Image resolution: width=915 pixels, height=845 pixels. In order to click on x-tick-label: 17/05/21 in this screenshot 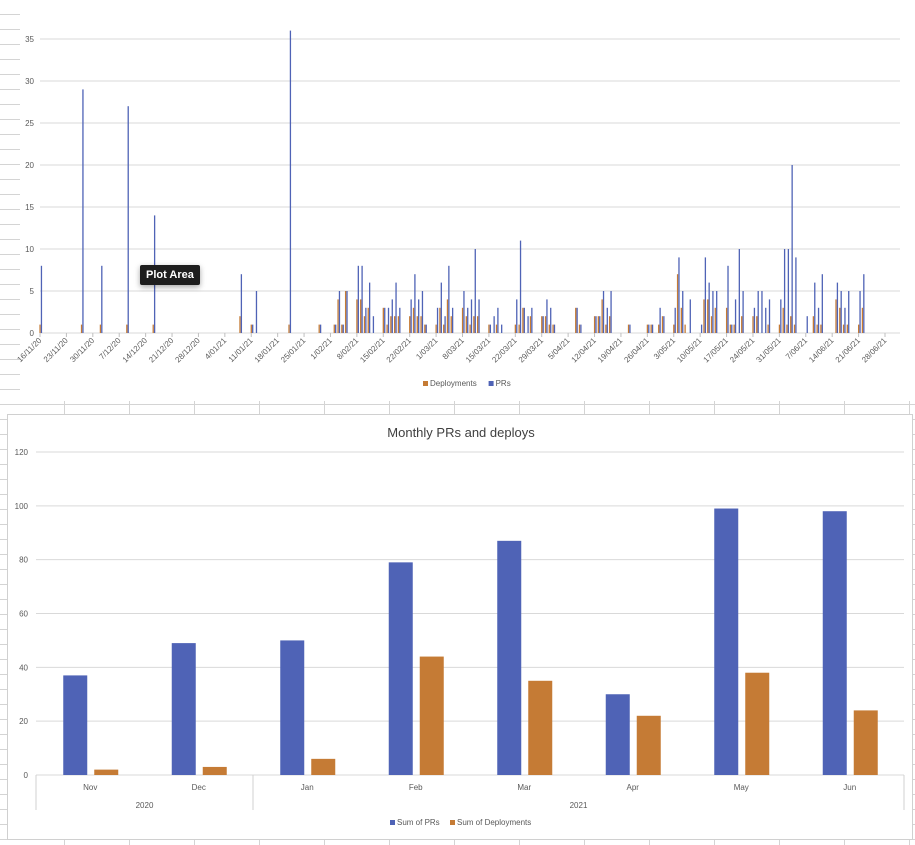, I will do `click(716, 350)`.